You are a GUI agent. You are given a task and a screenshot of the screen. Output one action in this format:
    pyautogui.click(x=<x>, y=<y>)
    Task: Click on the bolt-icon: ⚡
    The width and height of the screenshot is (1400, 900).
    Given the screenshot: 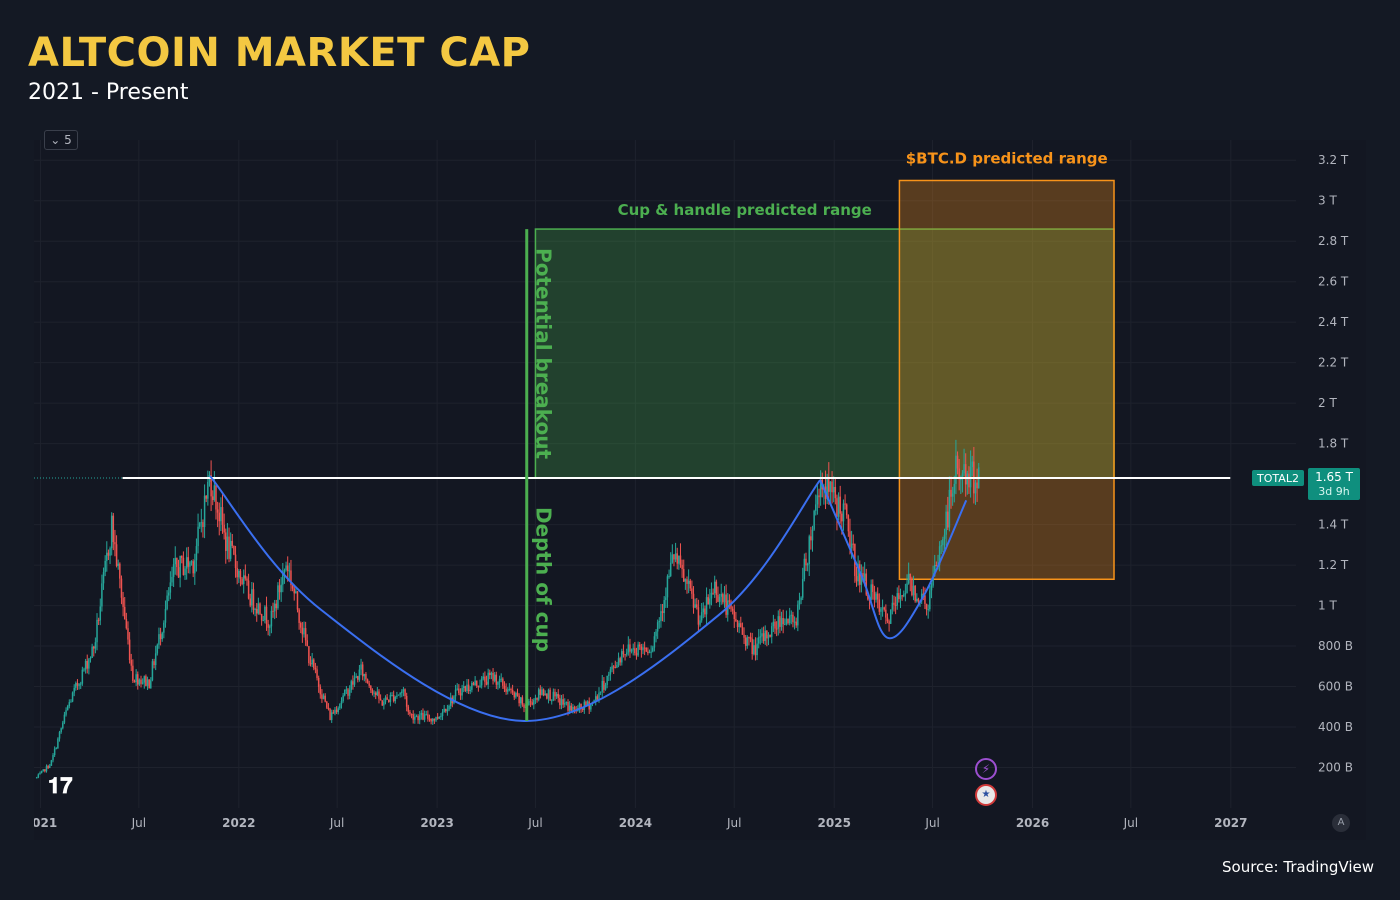 What is the action you would take?
    pyautogui.click(x=986, y=769)
    